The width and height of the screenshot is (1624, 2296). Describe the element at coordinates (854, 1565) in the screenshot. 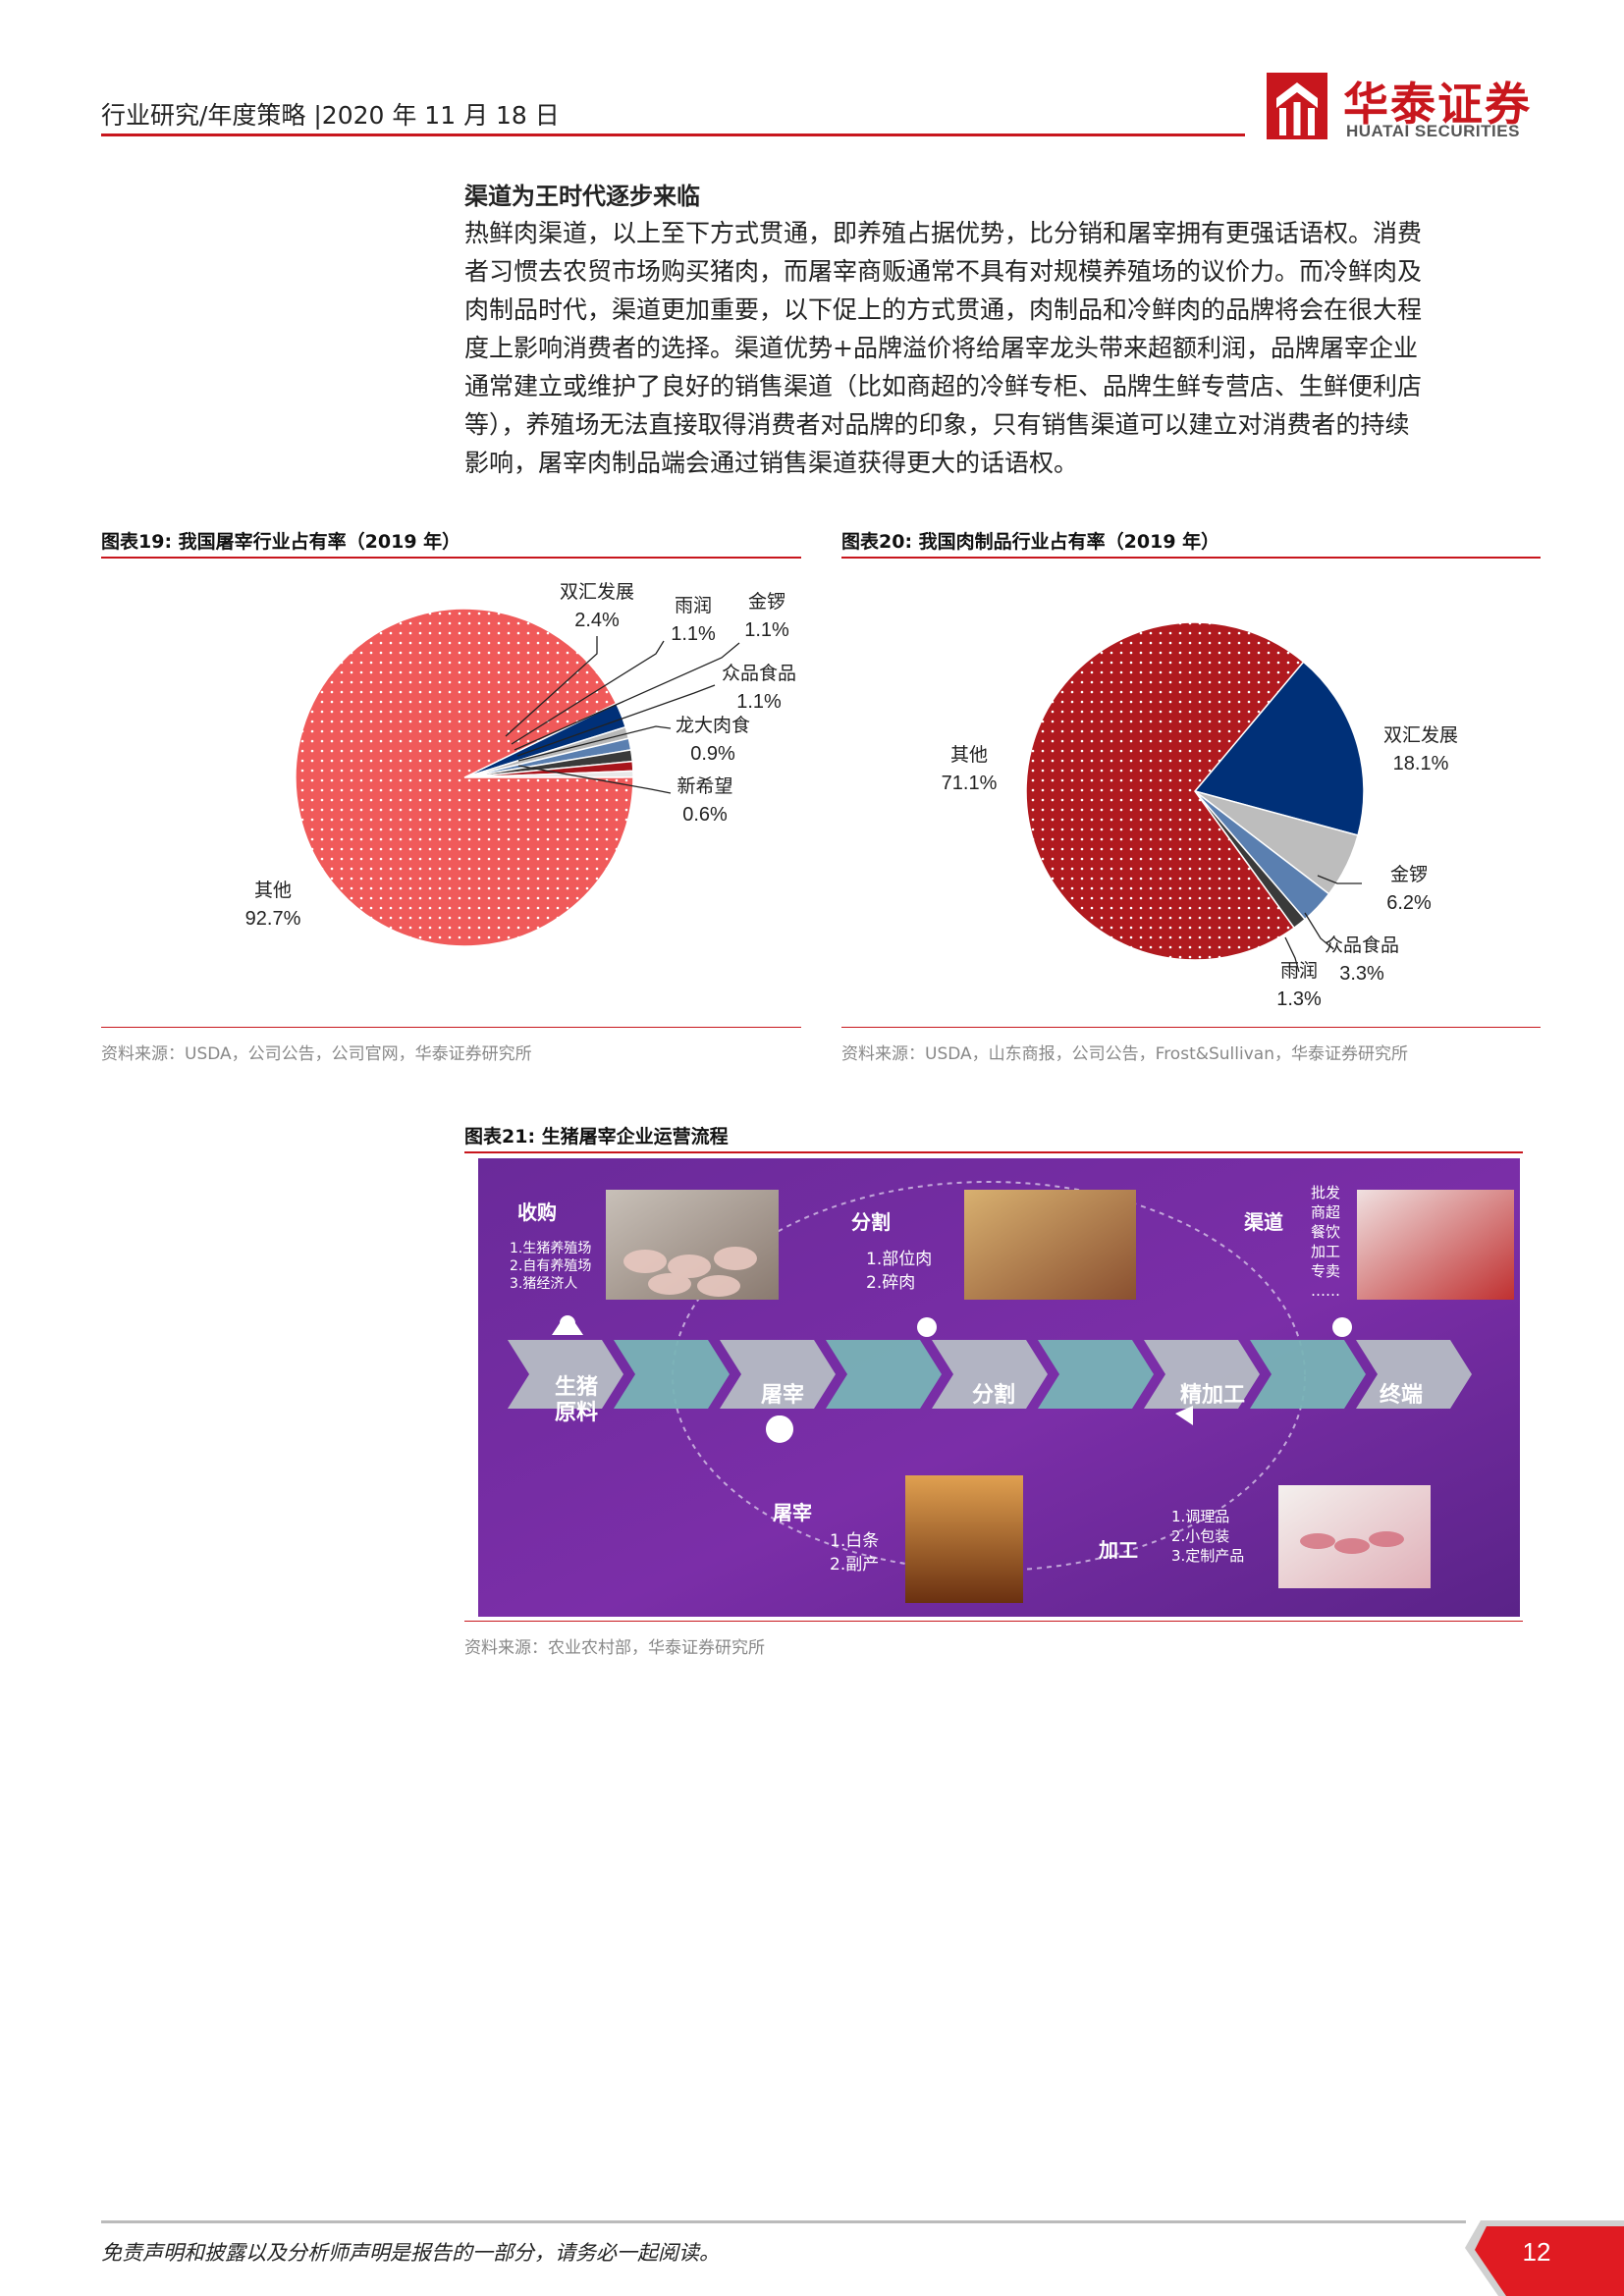

I see `group-item: 2.副产` at that location.